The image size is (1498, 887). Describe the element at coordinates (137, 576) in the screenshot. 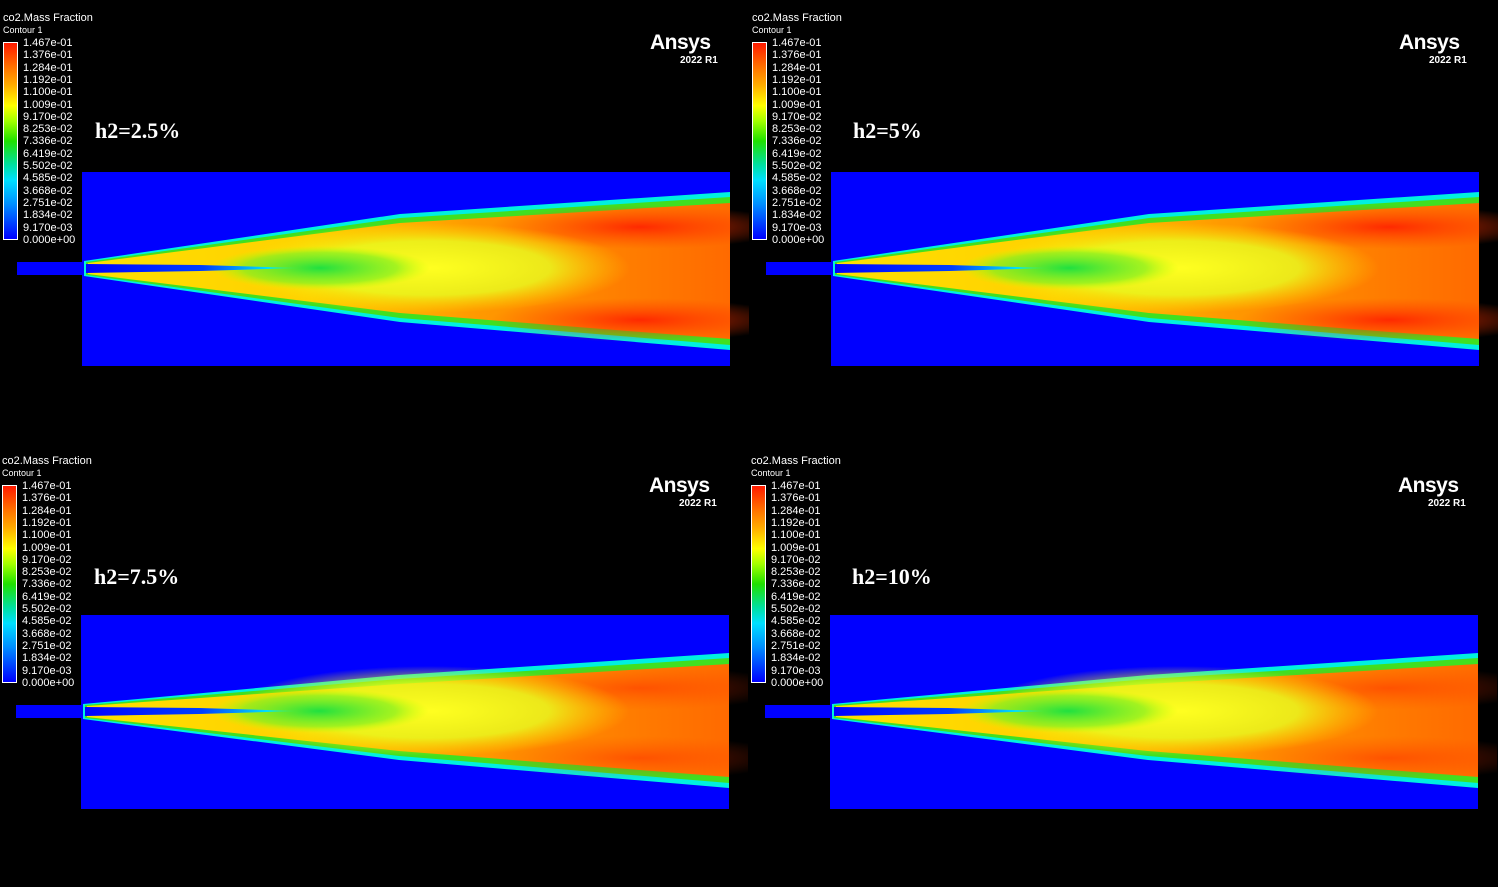

I see `case-label: h2=7.5%` at that location.